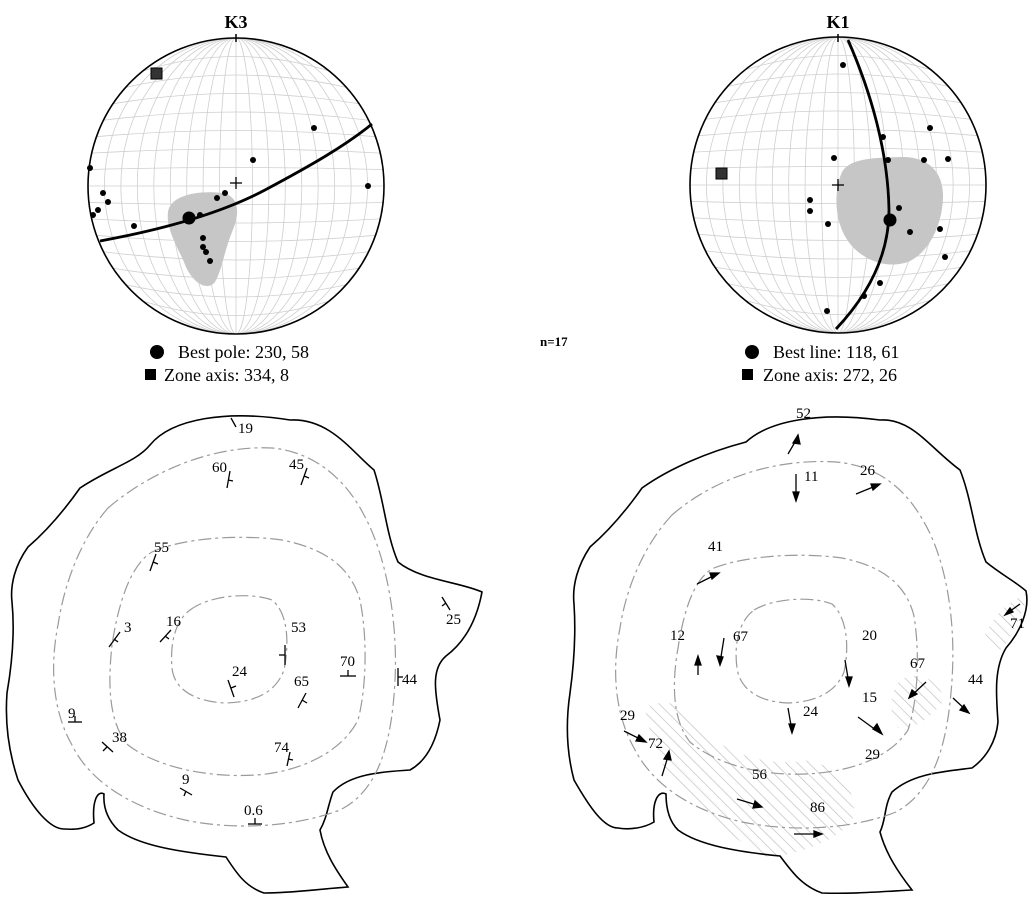 The height and width of the screenshot is (902, 1036). Describe the element at coordinates (837, 22) in the screenshot. I see `stereonet-k1-title: K1` at that location.